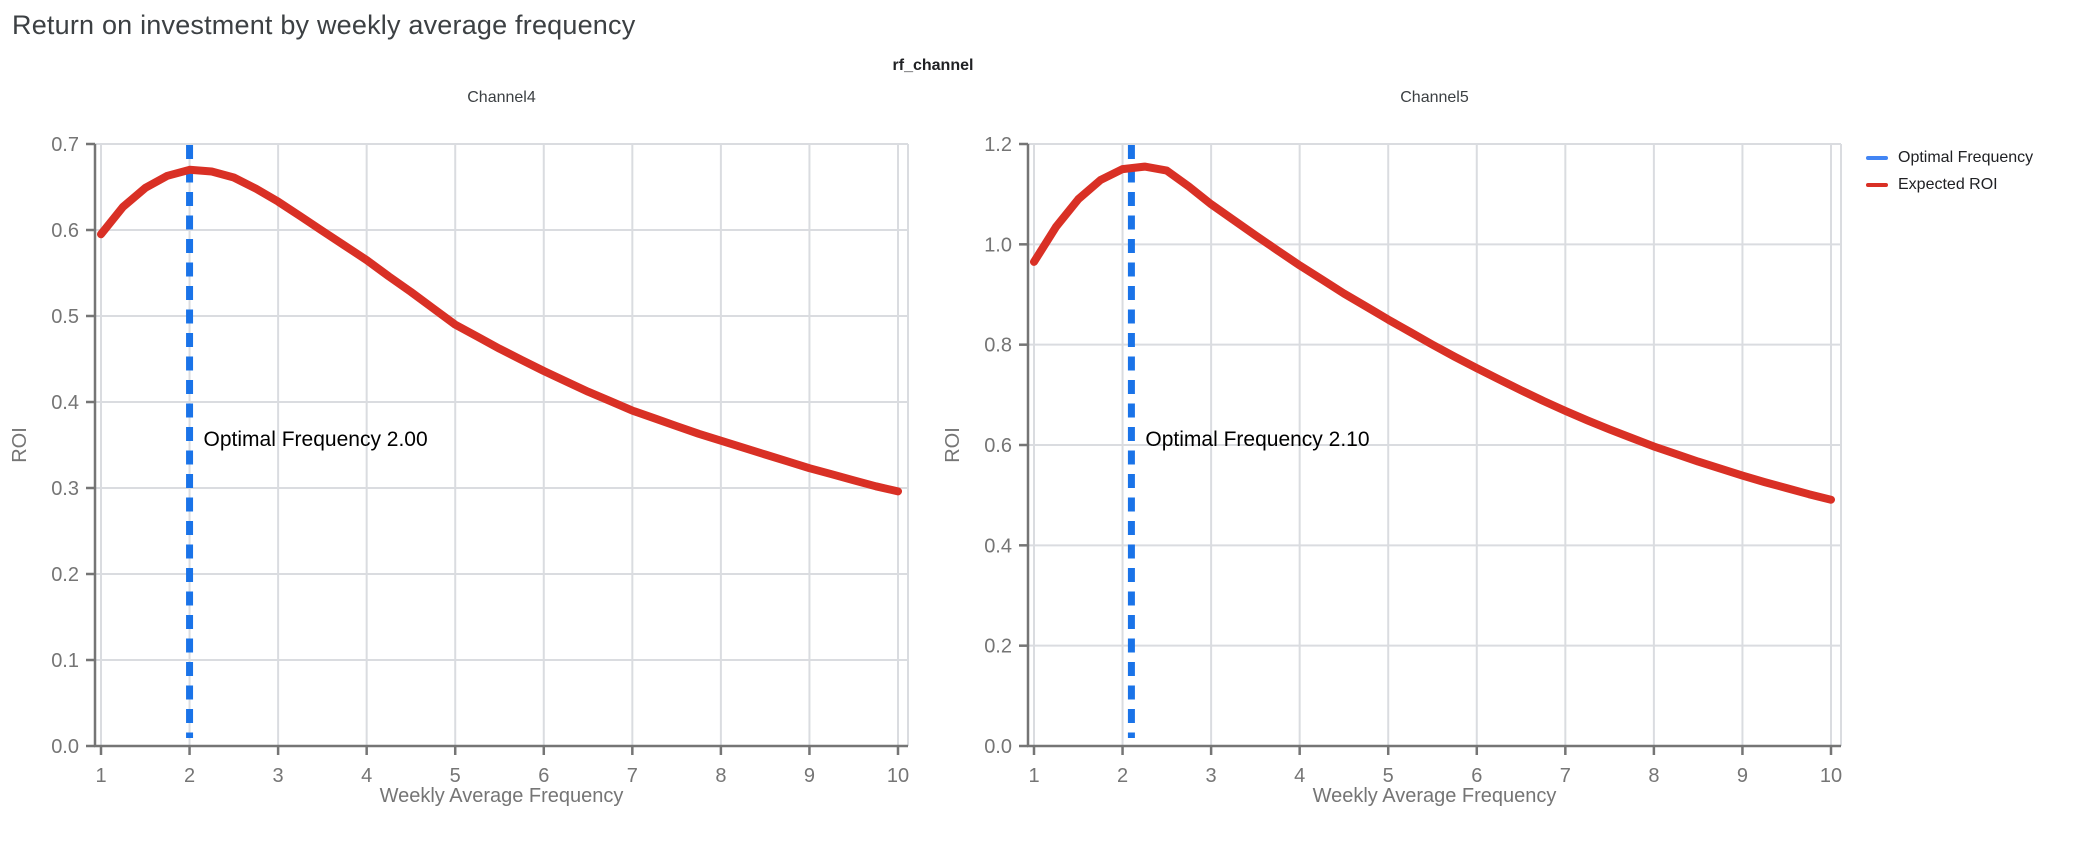 This screenshot has width=2074, height=850. Describe the element at coordinates (1877, 185) in the screenshot. I see `expected-roi-line-icon` at that location.